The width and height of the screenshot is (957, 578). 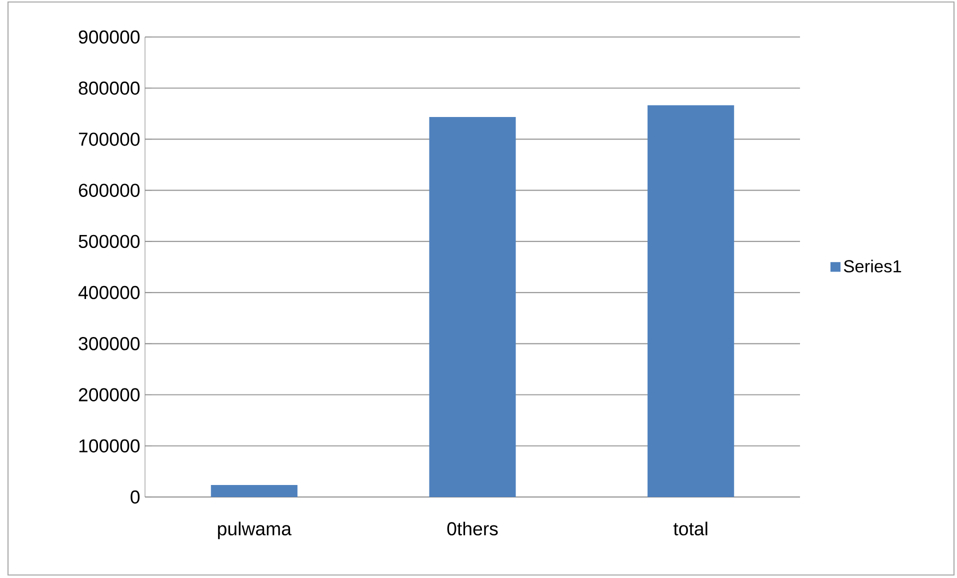 What do you see at coordinates (109, 190) in the screenshot?
I see `y-tick-label: 600000` at bounding box center [109, 190].